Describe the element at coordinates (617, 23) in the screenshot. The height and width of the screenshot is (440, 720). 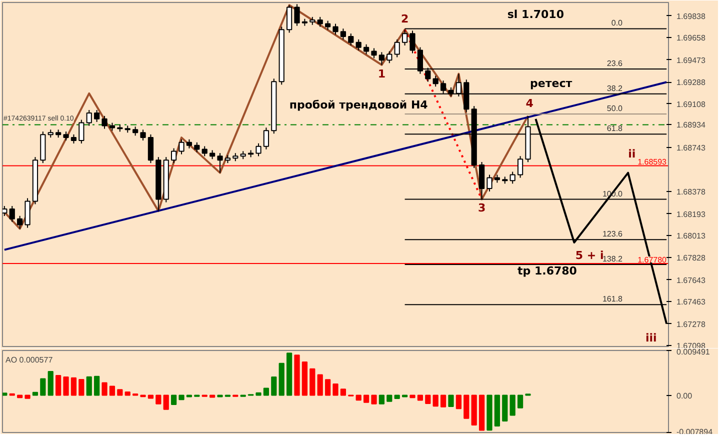
I see `annotation: 0.0` at that location.